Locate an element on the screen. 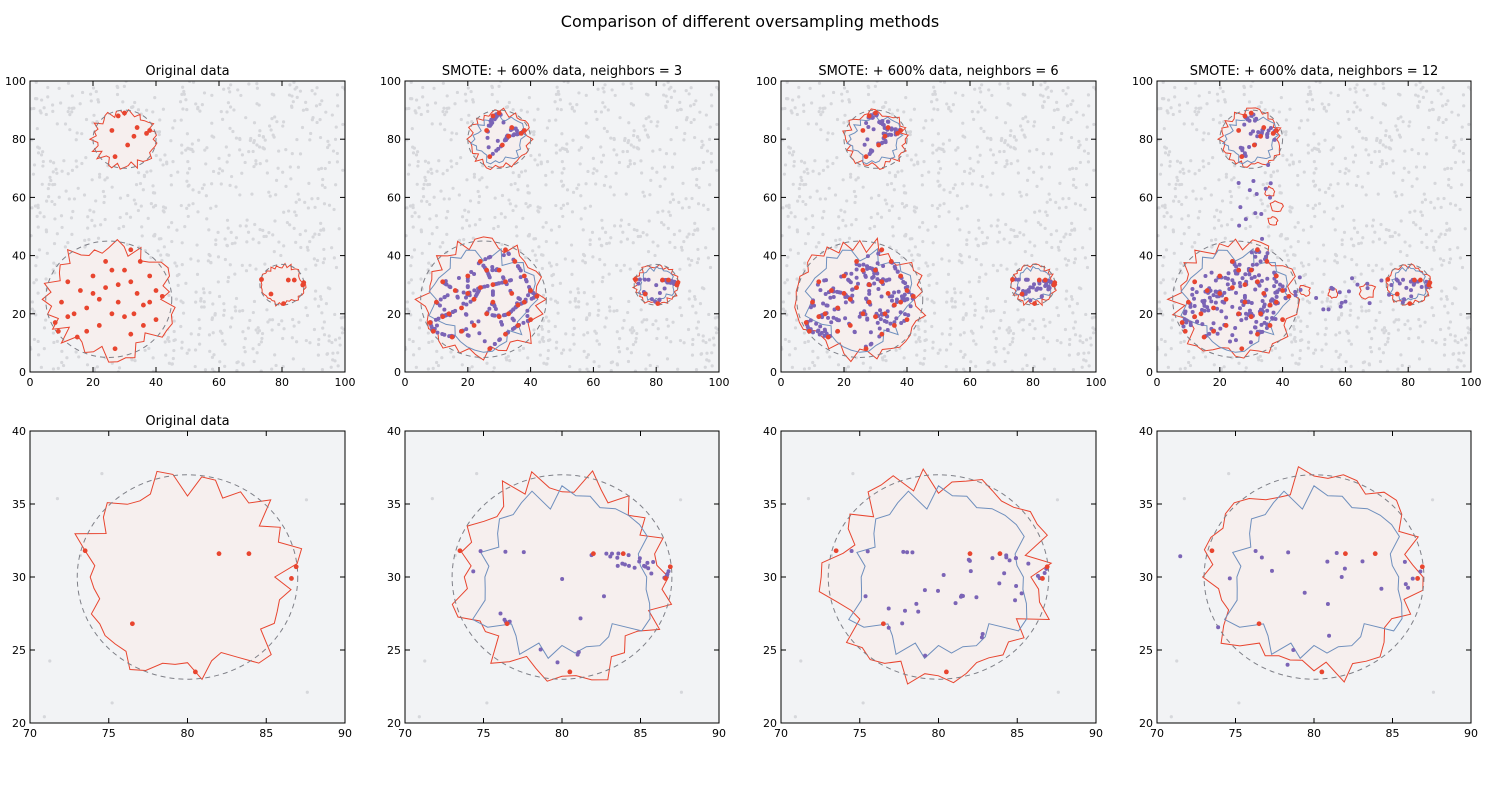 The image size is (1500, 804). y-tick-label: 60 is located at coordinates (770, 197).